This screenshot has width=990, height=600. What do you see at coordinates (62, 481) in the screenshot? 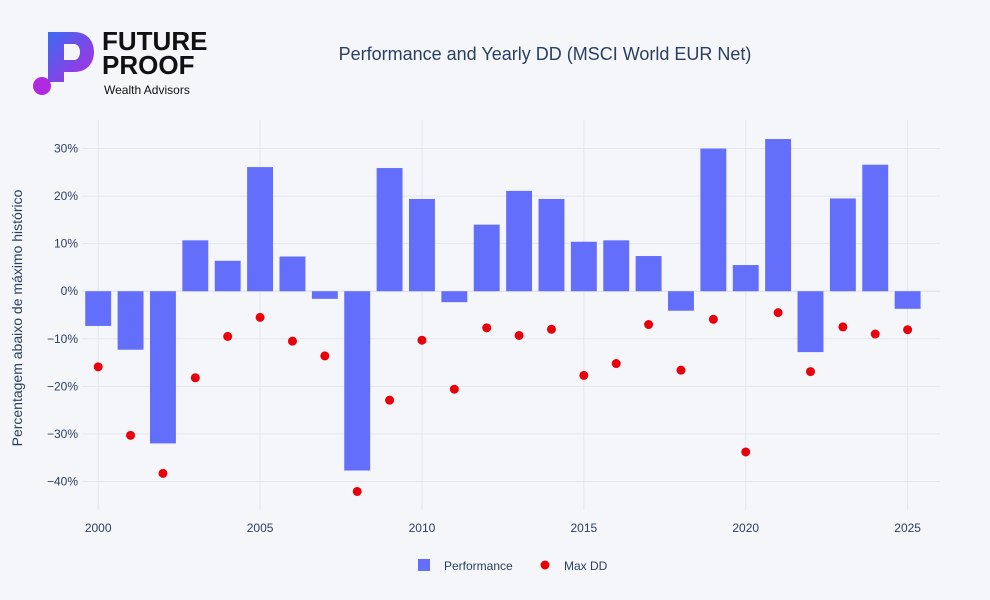
I see `y-tick-label: −40%` at bounding box center [62, 481].